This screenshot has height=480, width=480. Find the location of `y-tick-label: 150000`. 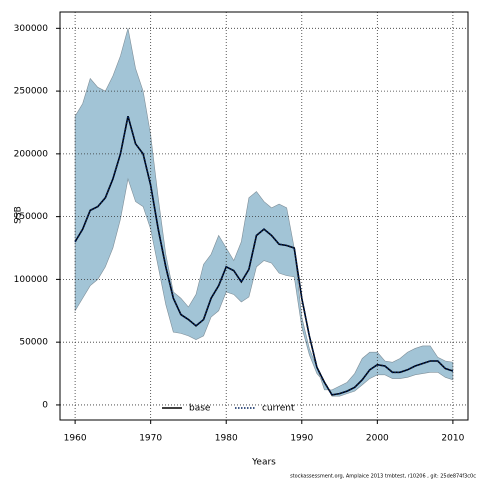

y-tick-label: 150000 is located at coordinates (31, 217).